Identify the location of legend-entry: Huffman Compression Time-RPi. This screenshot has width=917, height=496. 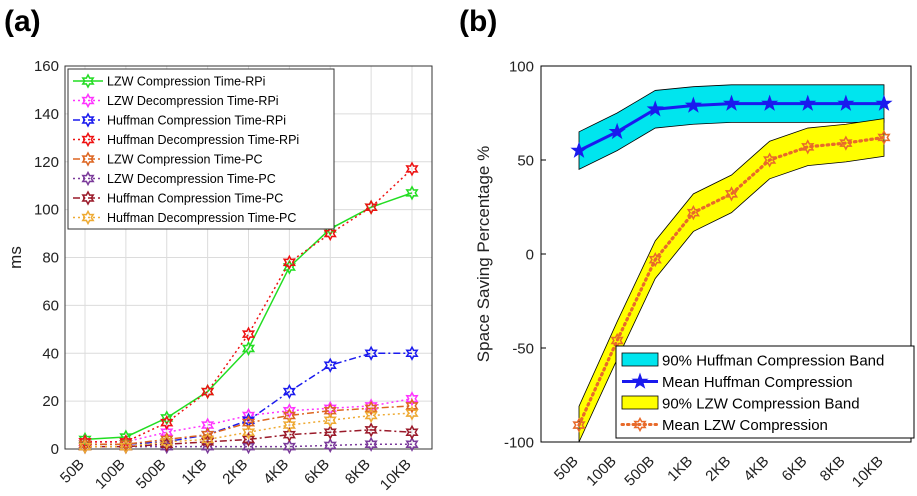
(179, 120).